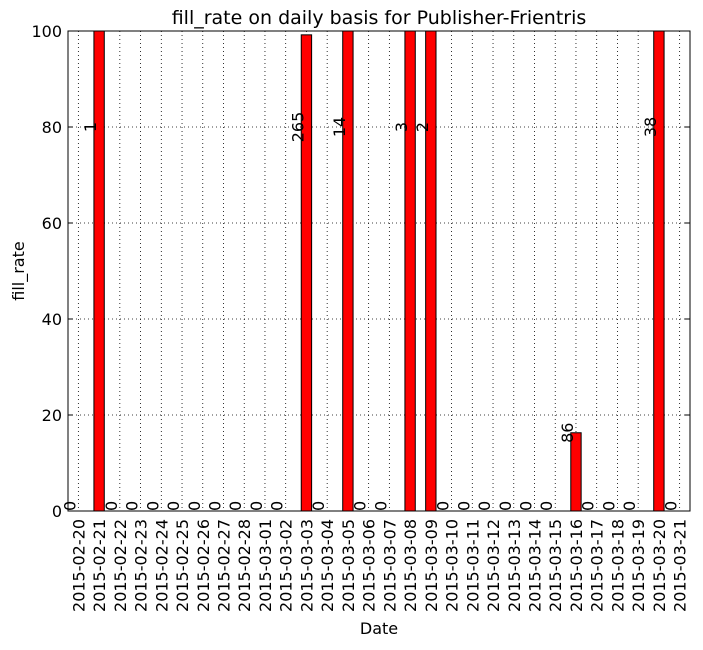 The height and width of the screenshot is (650, 703). Describe the element at coordinates (19, 270) in the screenshot. I see `y-axis-label: fill_rate` at that location.